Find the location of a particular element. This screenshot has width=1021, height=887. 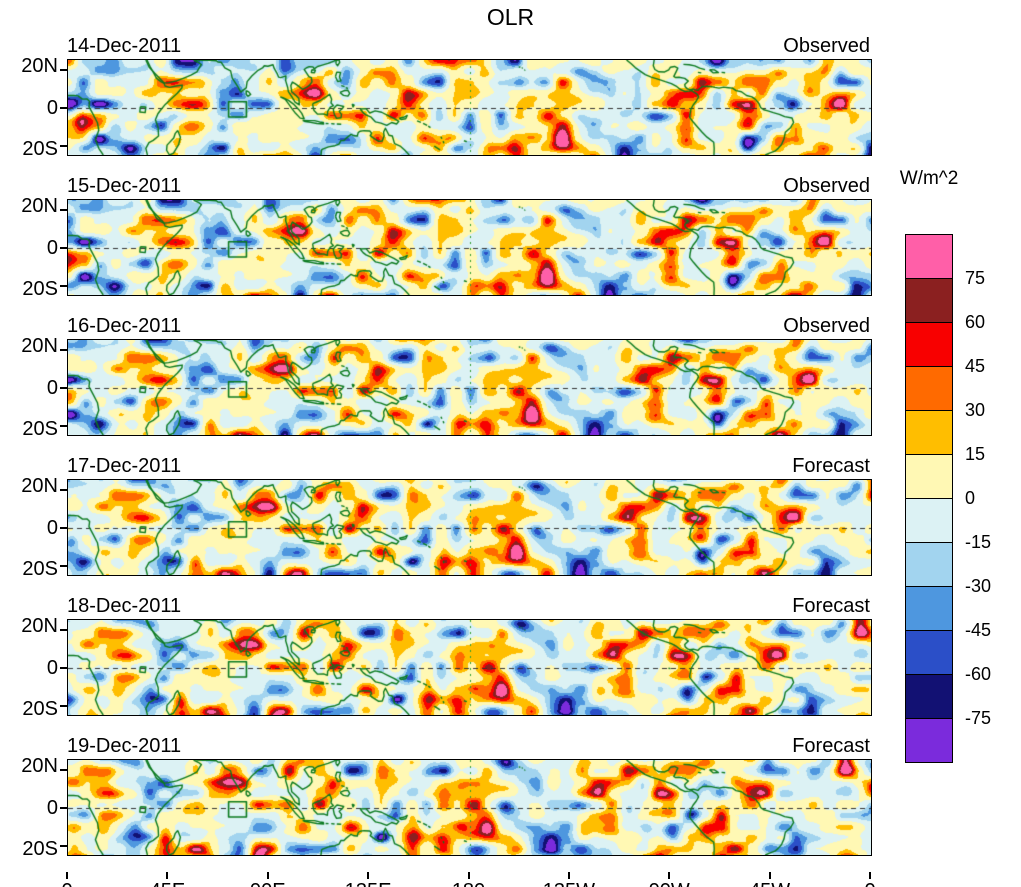

panel-4: 17-Dec-2011 Forecast 20N 0 20S is located at coordinates (446, 515).